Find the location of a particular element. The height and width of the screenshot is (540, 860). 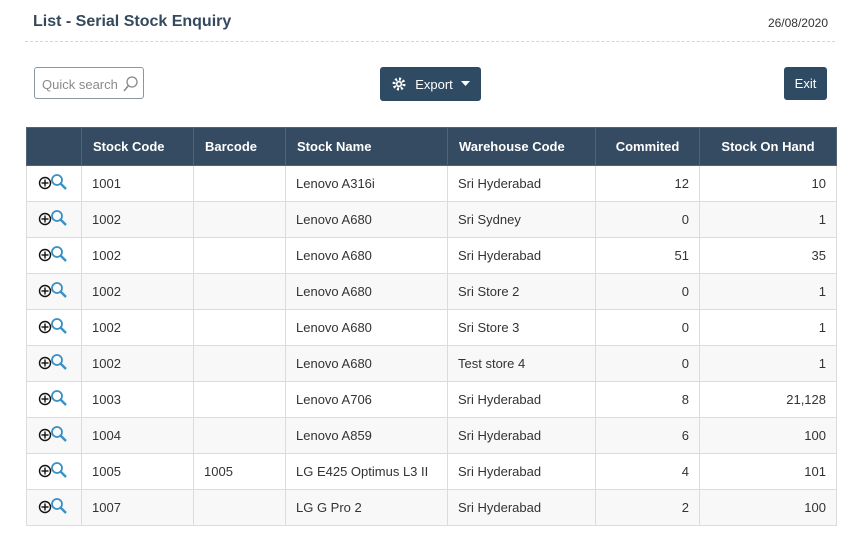

table-cell: 4 is located at coordinates (647, 471).